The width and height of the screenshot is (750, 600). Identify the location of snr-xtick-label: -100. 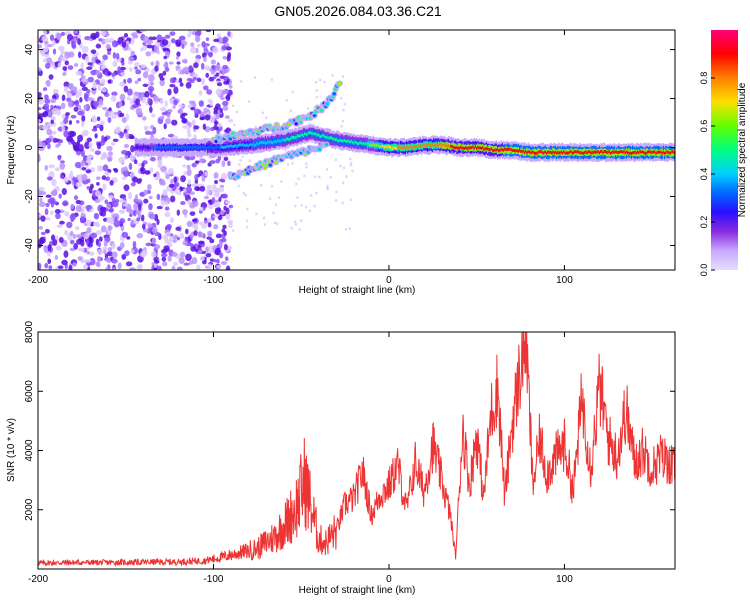
(213, 579).